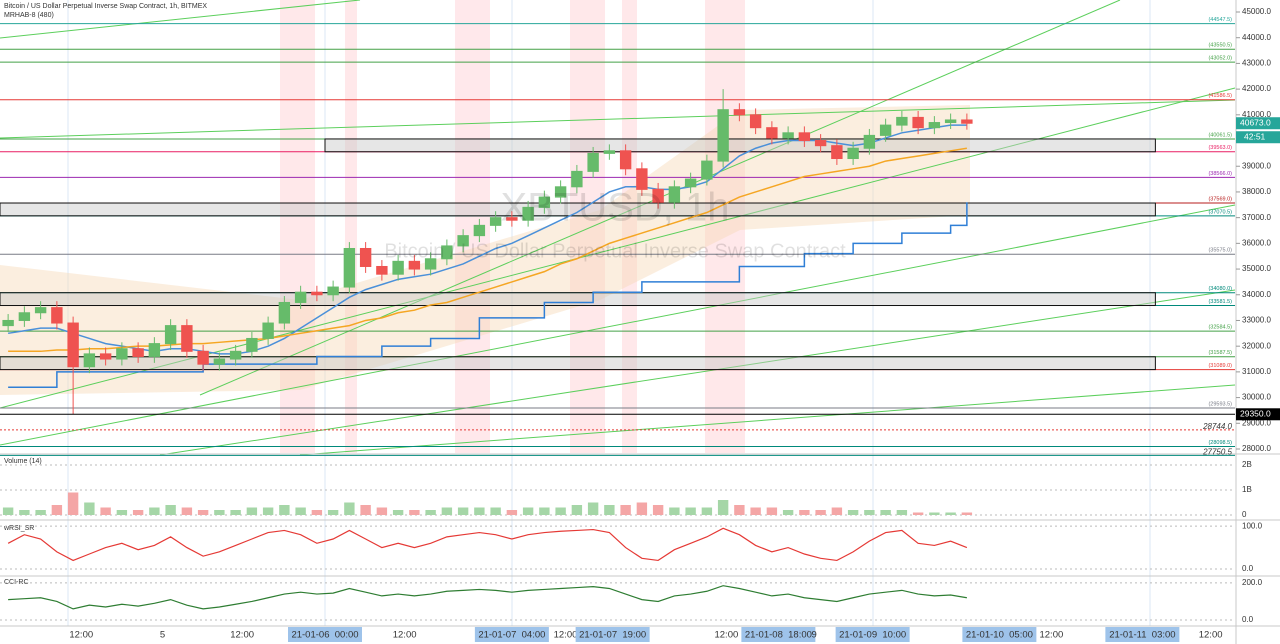 This screenshot has height=644, width=1280. Describe the element at coordinates (1256, 242) in the screenshot. I see `y-tick-label: 36000.0` at that location.